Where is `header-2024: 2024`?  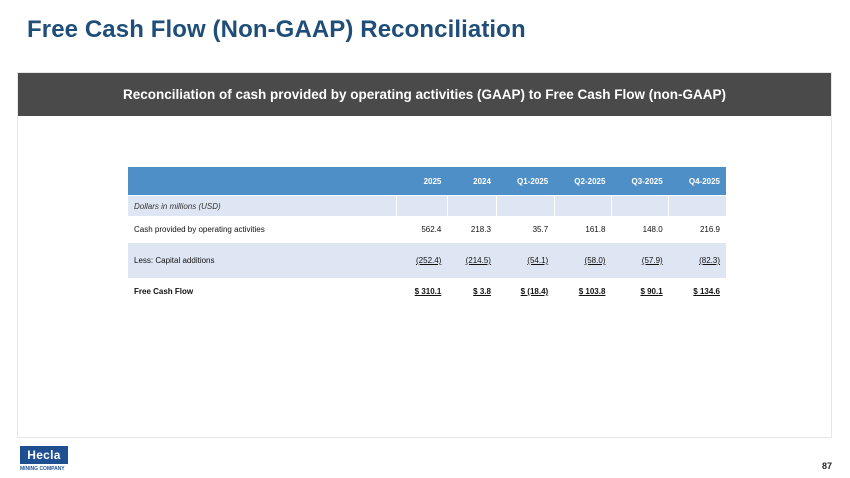
header-2024: 2024 is located at coordinates (472, 181).